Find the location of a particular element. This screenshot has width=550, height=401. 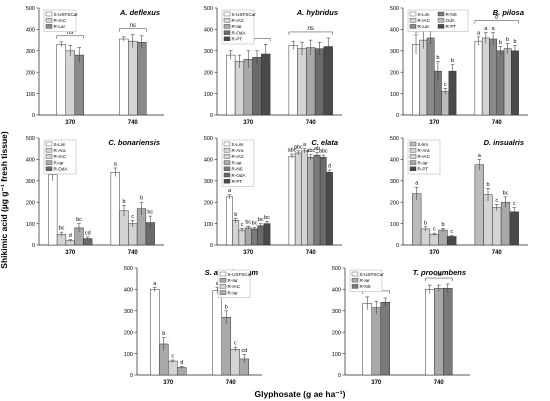

legend-entry: R-IAC is located at coordinates (60, 20).